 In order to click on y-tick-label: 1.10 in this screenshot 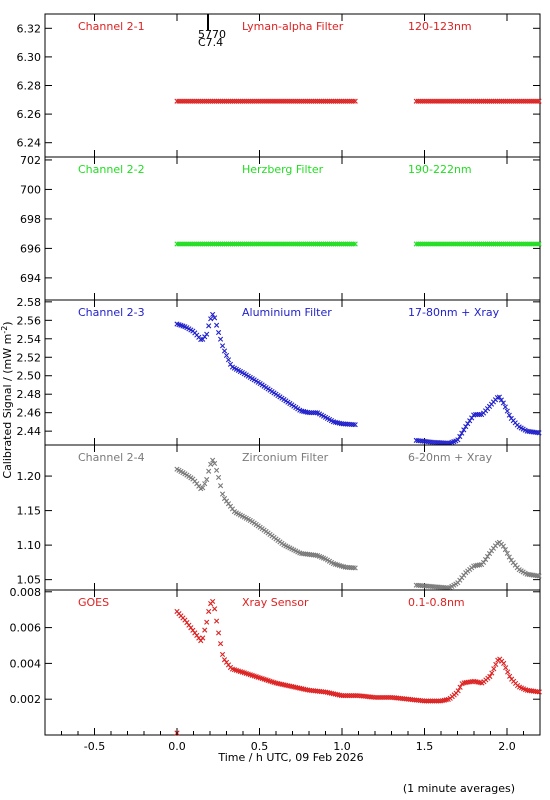, I will do `click(29, 545)`.